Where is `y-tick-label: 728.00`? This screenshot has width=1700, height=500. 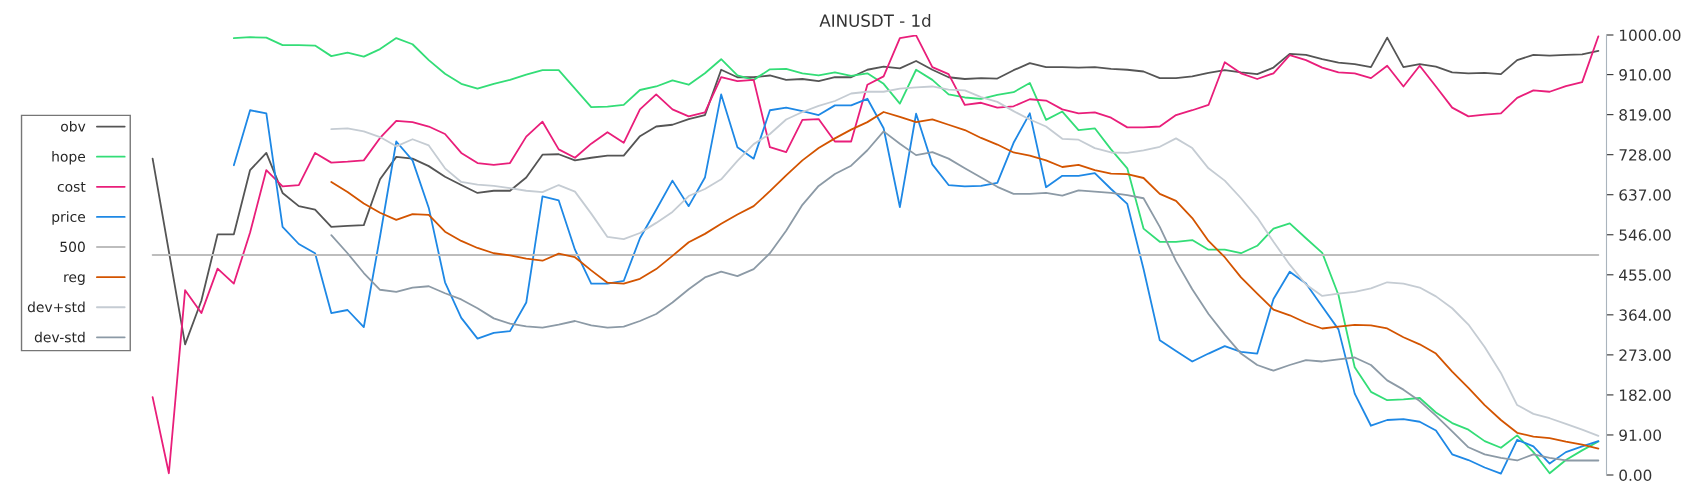
y-tick-label: 728.00 is located at coordinates (1645, 155).